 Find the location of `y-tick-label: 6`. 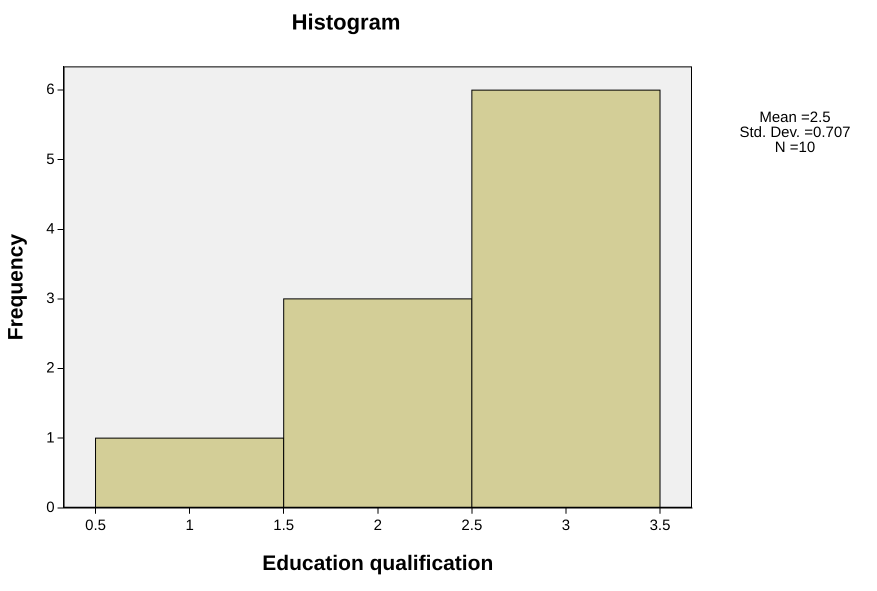

y-tick-label: 6 is located at coordinates (50, 89).